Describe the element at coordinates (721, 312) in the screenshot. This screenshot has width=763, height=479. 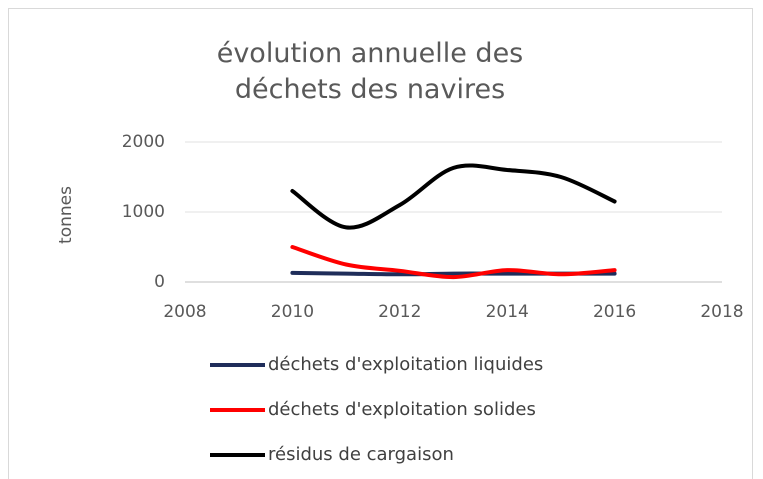
I see `x-tick-label: 2018` at that location.